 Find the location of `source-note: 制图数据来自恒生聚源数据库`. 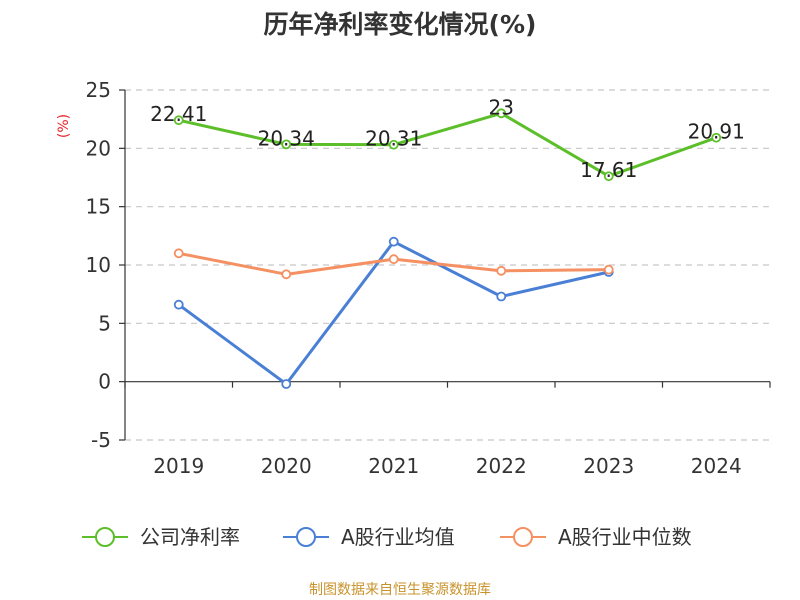

source-note: 制图数据来自恒生聚源数据库 is located at coordinates (400, 590).